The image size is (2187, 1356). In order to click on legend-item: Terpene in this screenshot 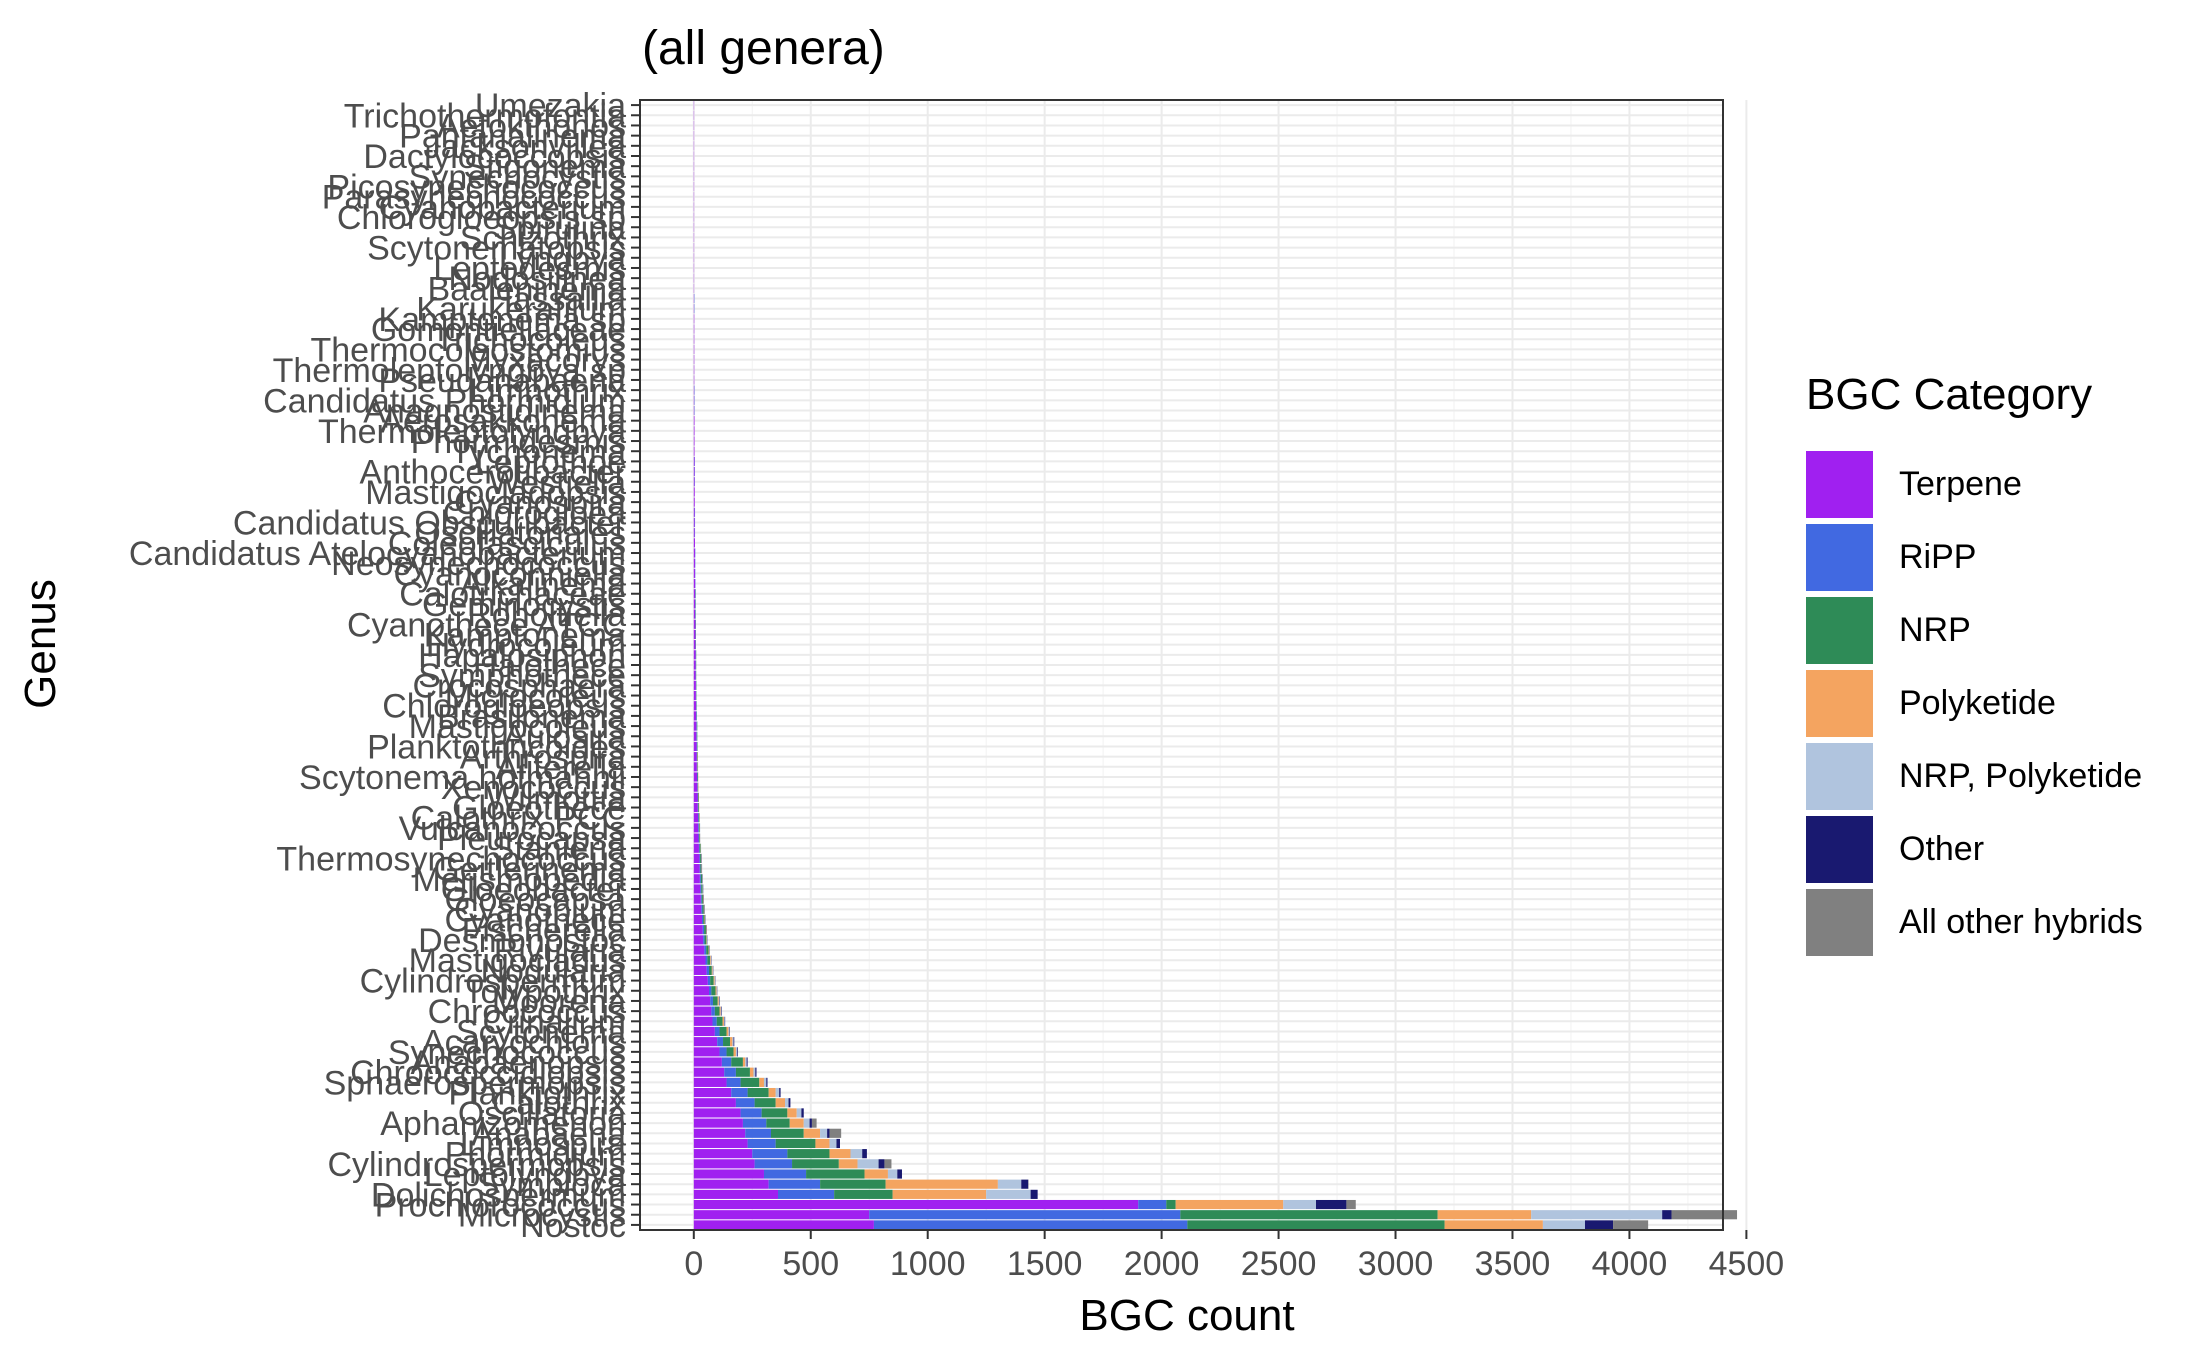, I will do `click(1996, 484)`.